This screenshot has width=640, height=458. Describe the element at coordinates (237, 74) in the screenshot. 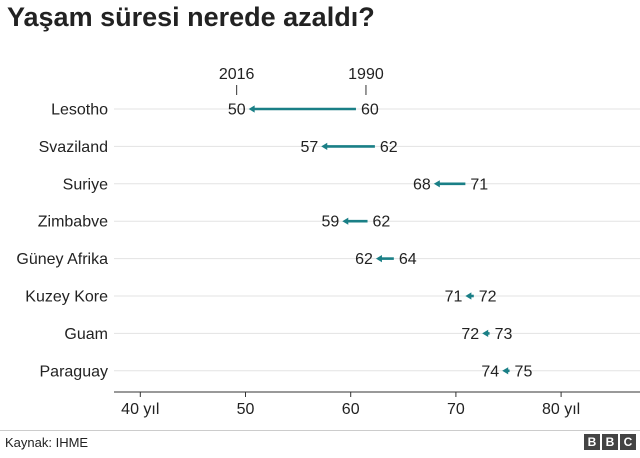

I see `legend-label-2016: 2016` at that location.